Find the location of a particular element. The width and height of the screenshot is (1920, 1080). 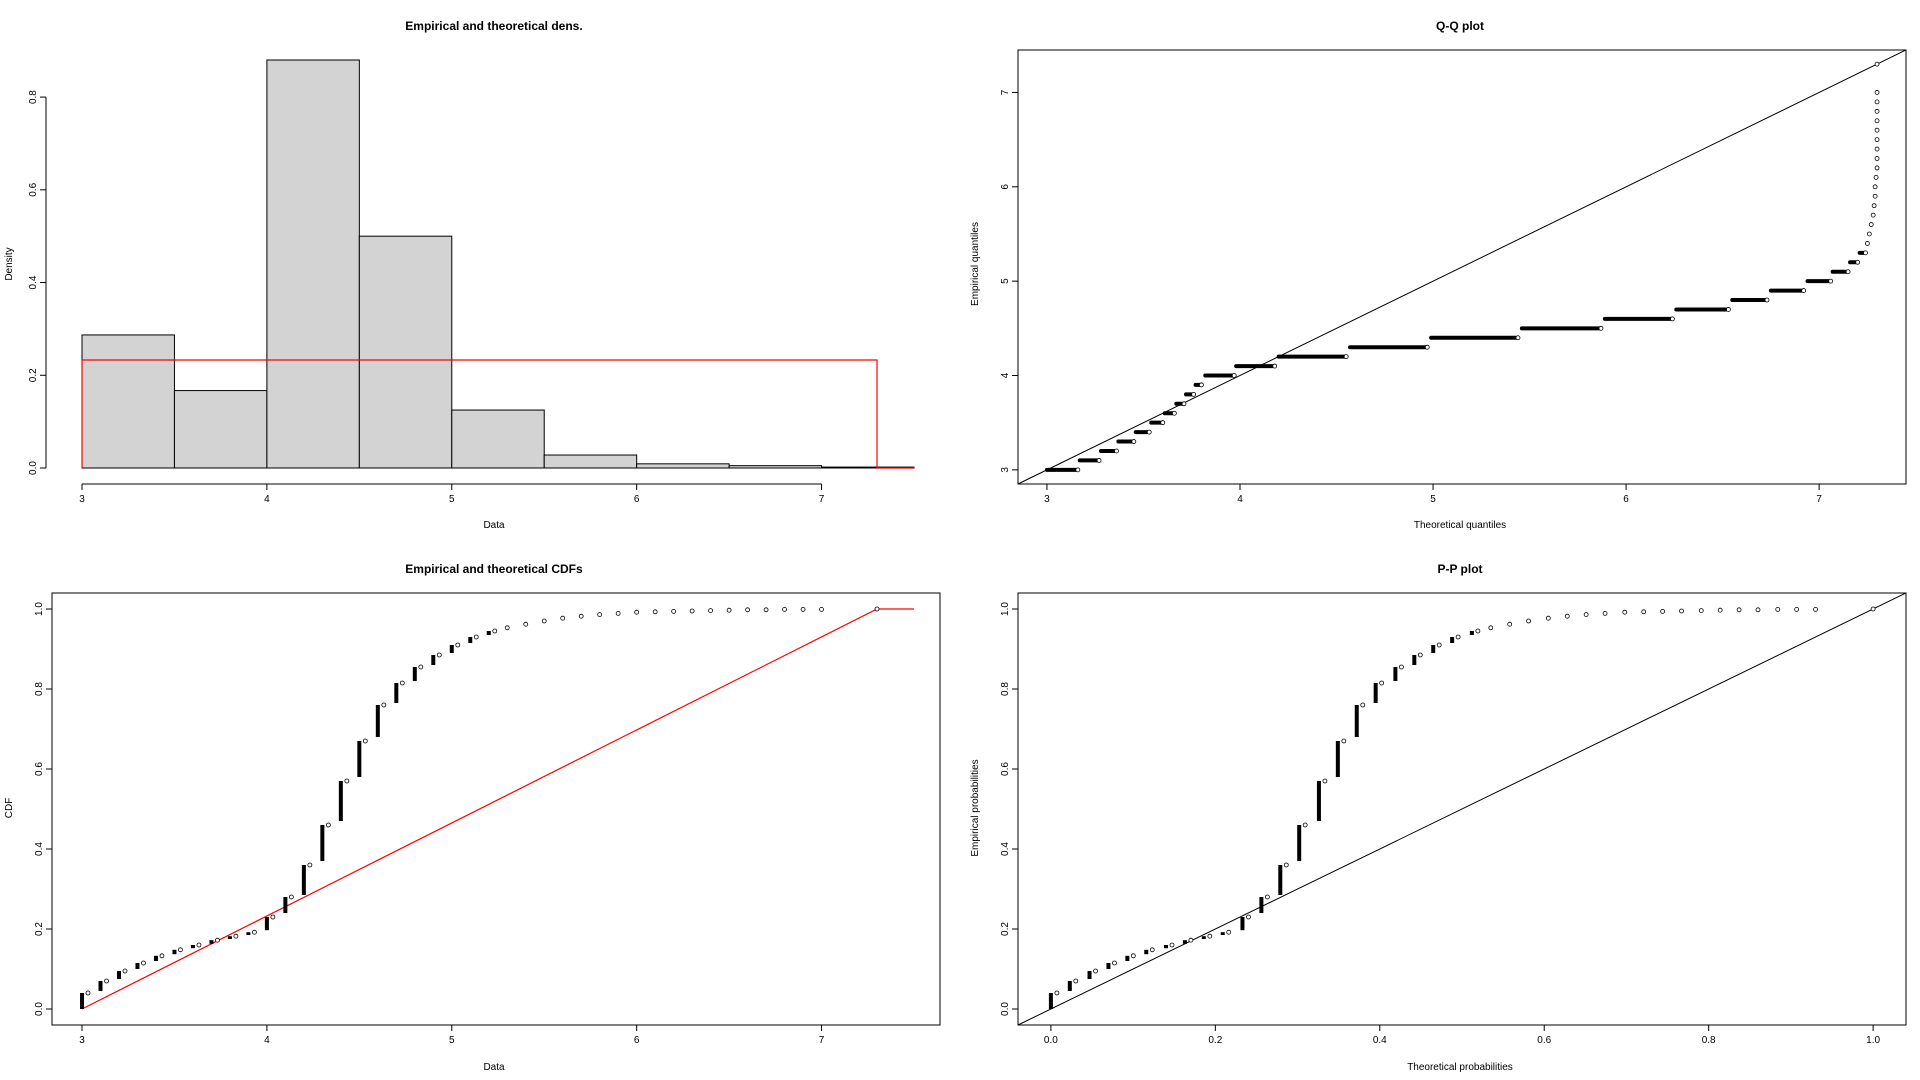

pp-x-tick-label: 1.0 is located at coordinates (1873, 1040).